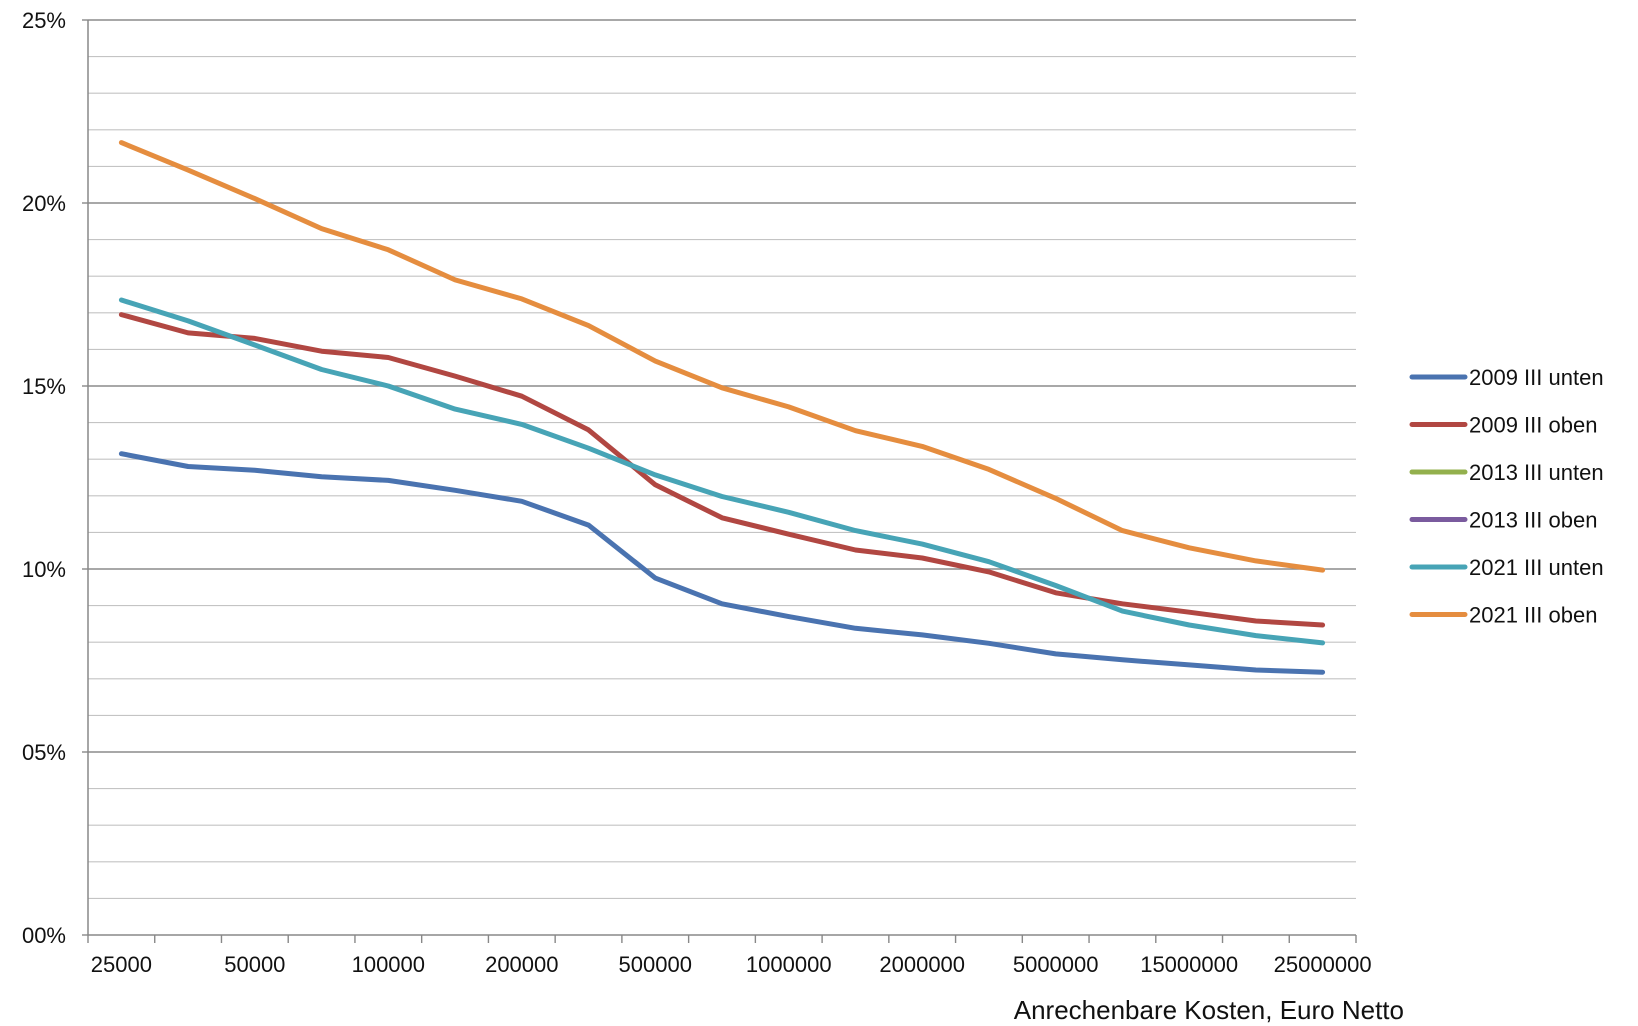  I want to click on legend-label-2013-iii-oben: 2013 III oben, so click(1533, 520).